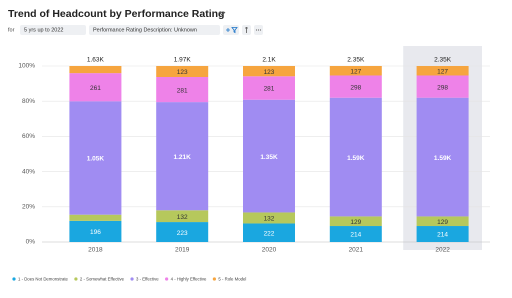 The width and height of the screenshot is (512, 298). Describe the element at coordinates (28, 207) in the screenshot. I see `y-tick-label: 20%` at that location.